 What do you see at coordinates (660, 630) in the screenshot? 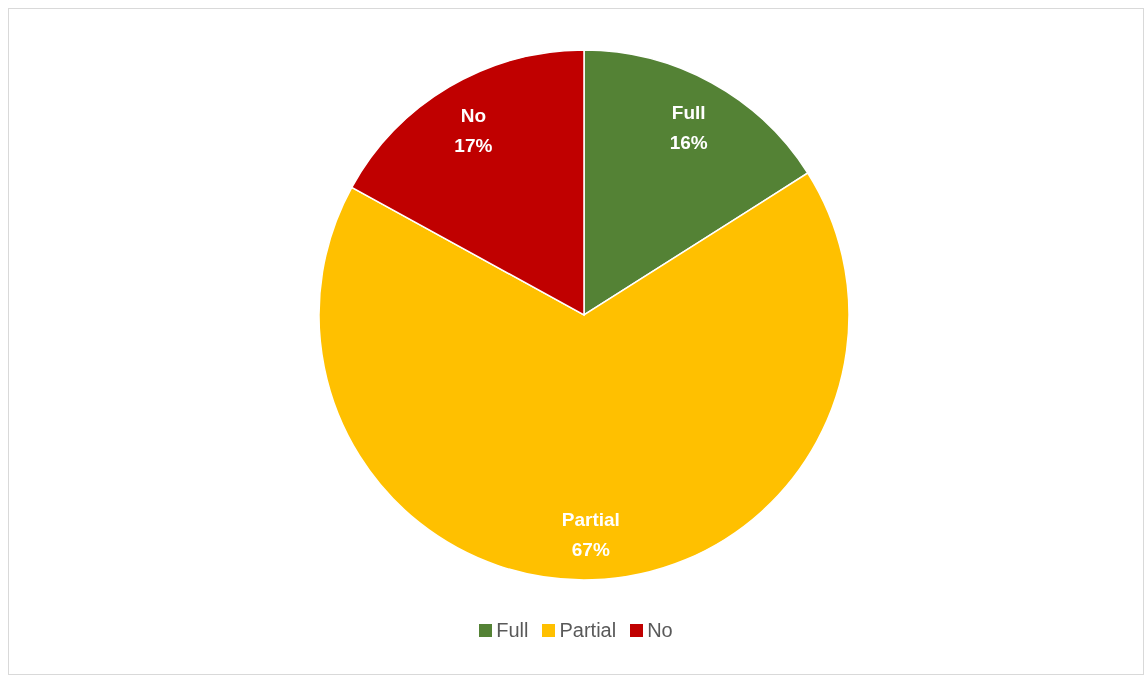
I see `legend-label: No` at bounding box center [660, 630].